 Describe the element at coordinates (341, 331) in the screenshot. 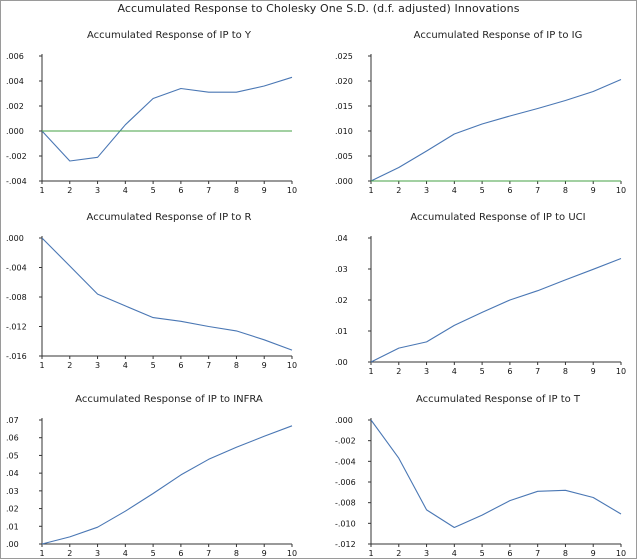

I see `y-tick-label: .01` at that location.